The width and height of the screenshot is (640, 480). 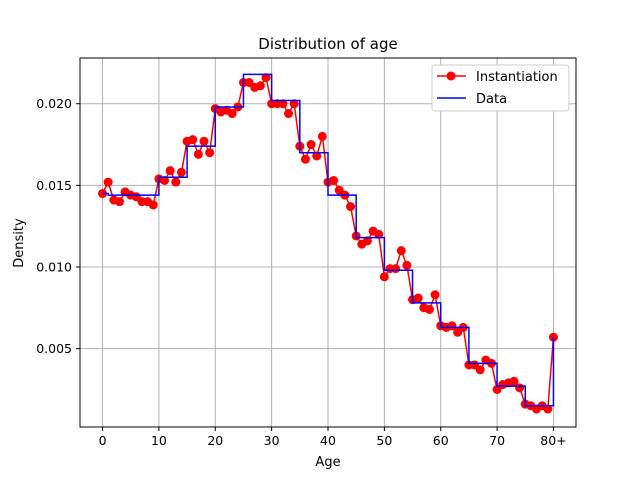 What do you see at coordinates (327, 44) in the screenshot?
I see `chart-title: Distribution of age` at bounding box center [327, 44].